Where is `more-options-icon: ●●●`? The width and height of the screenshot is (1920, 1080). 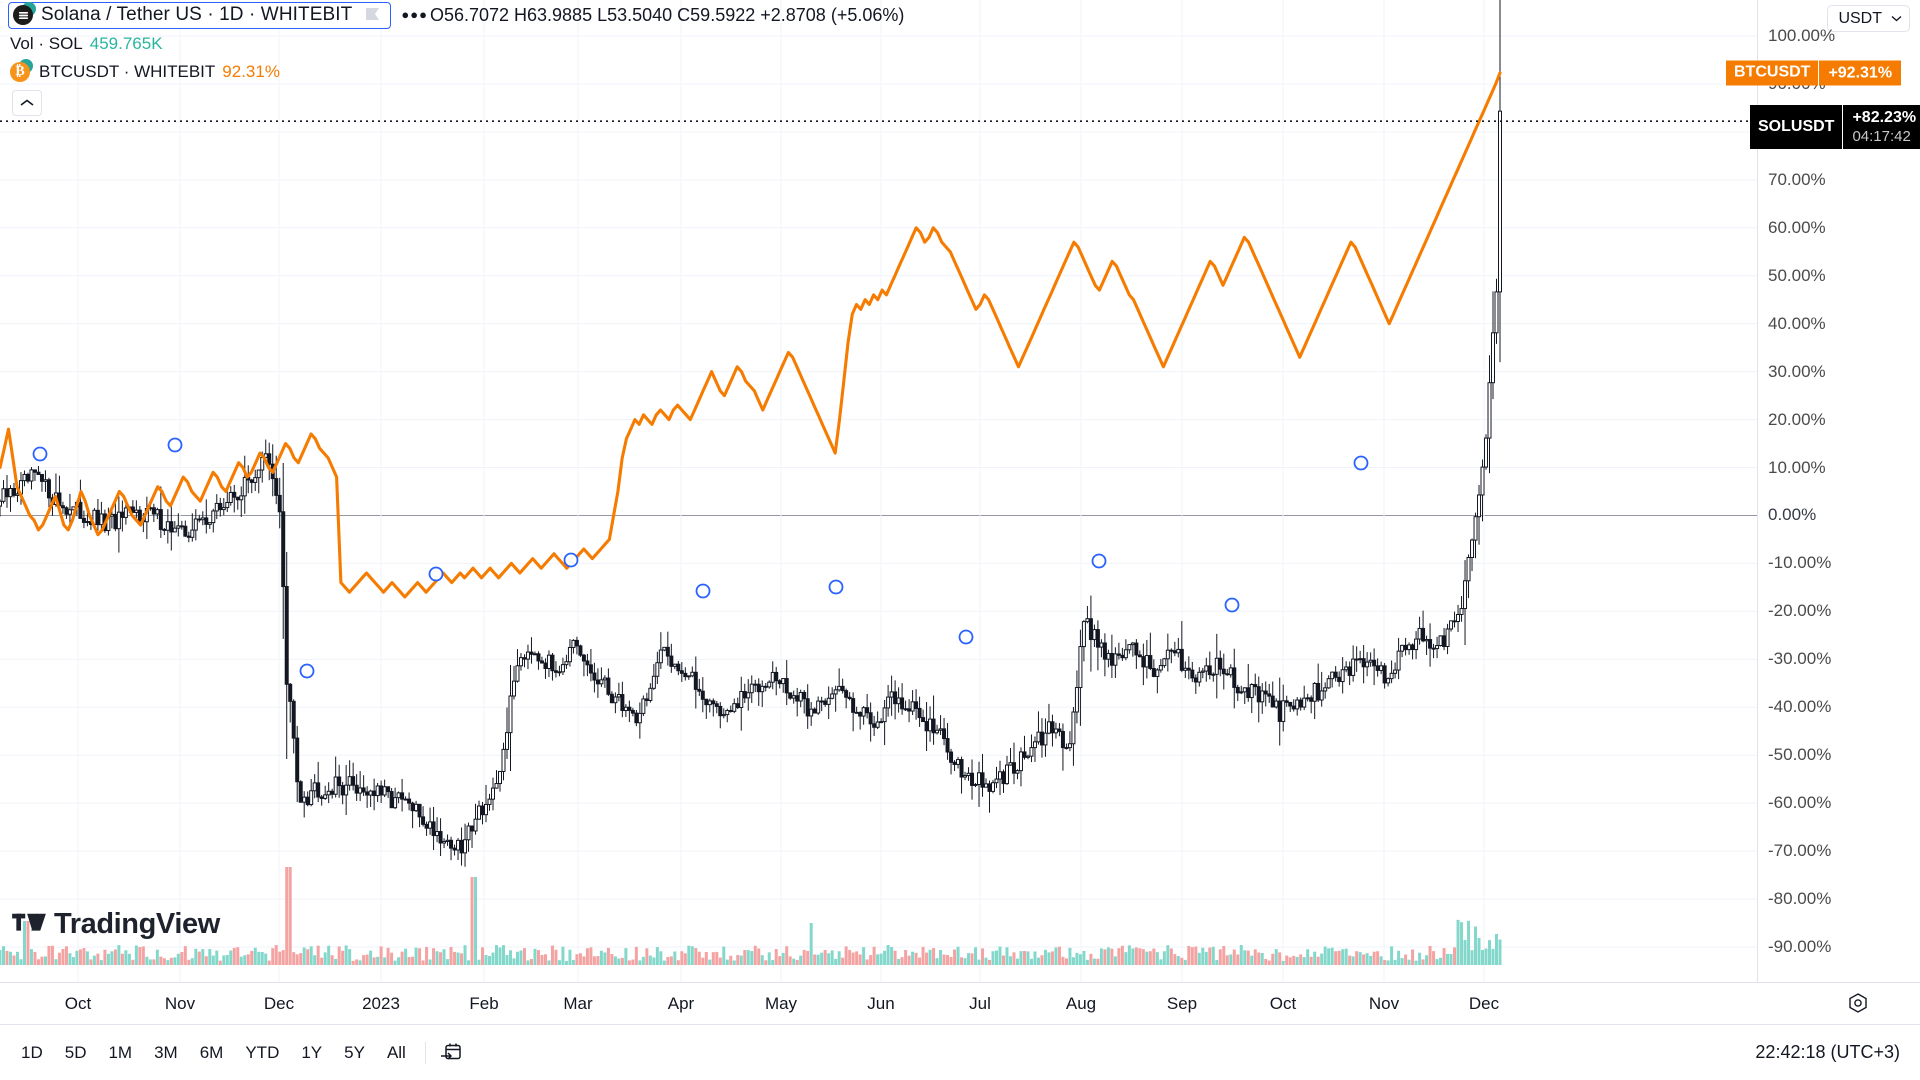
more-options-icon: ●●● is located at coordinates (414, 14).